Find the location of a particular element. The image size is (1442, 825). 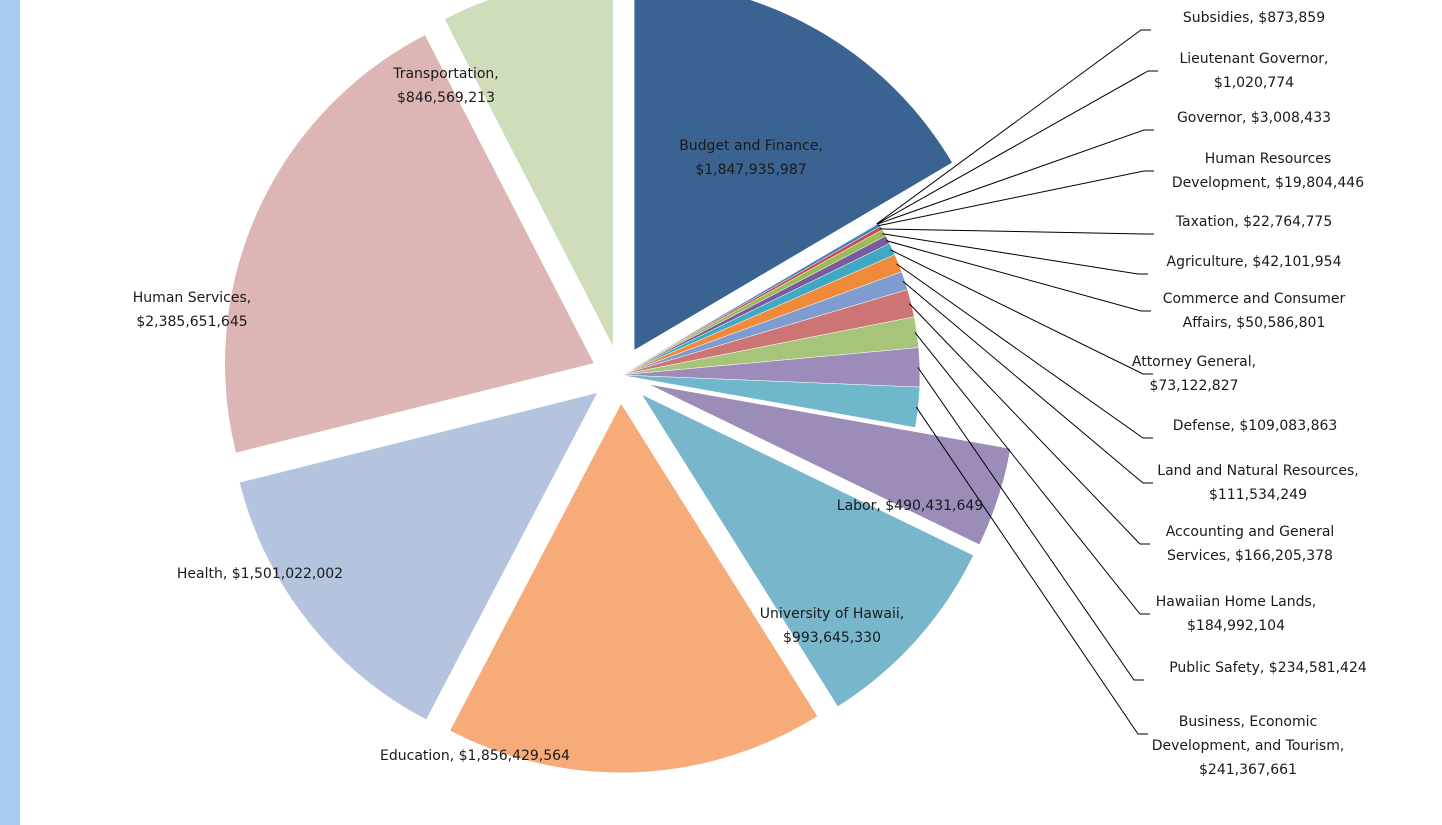

data-label-taxation: Taxation, $22,764,775 is located at coordinates (1253, 222).